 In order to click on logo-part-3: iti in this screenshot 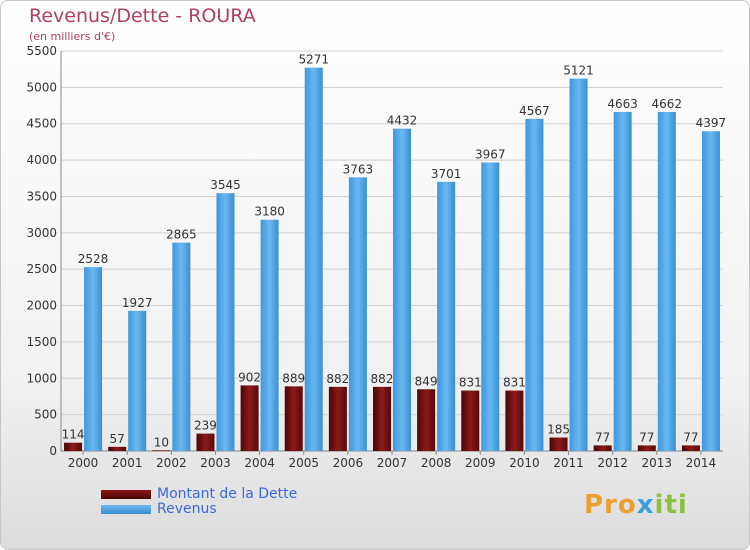, I will do `click(671, 505)`.